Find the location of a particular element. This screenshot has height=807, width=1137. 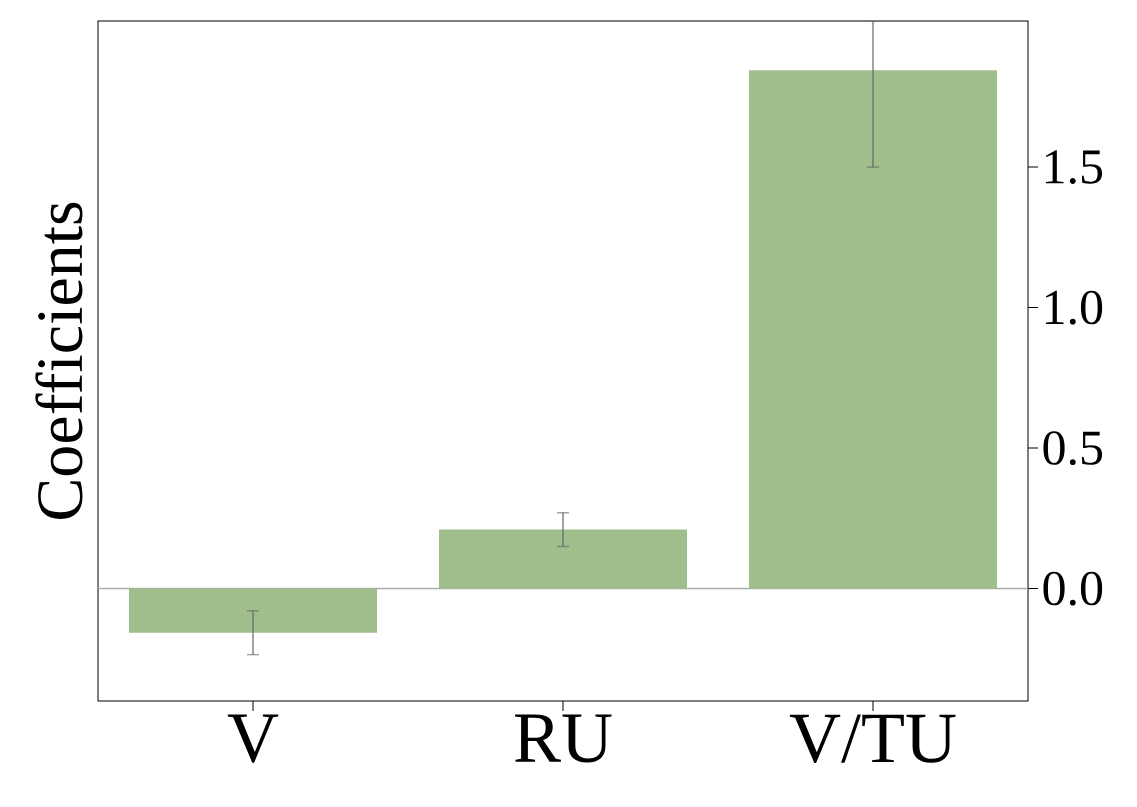

y-tick-label: 1.0 is located at coordinates (1074, 307).